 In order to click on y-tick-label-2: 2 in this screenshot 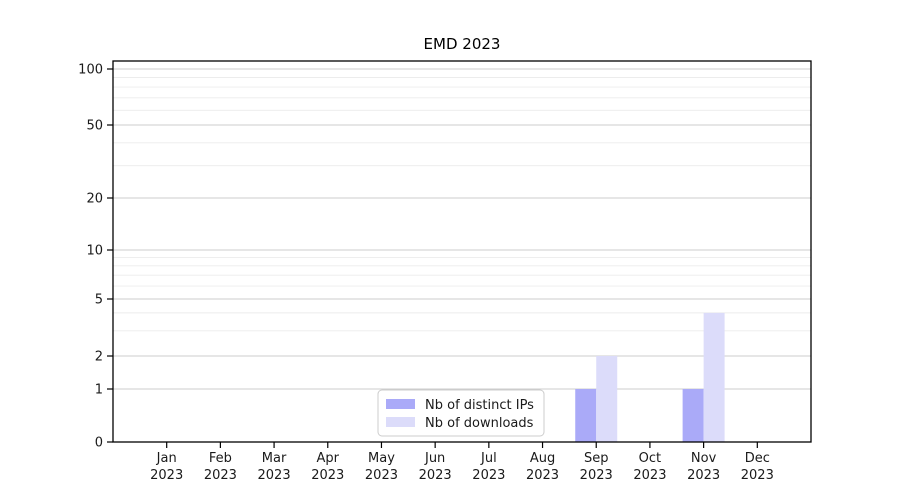, I will do `click(99, 357)`.